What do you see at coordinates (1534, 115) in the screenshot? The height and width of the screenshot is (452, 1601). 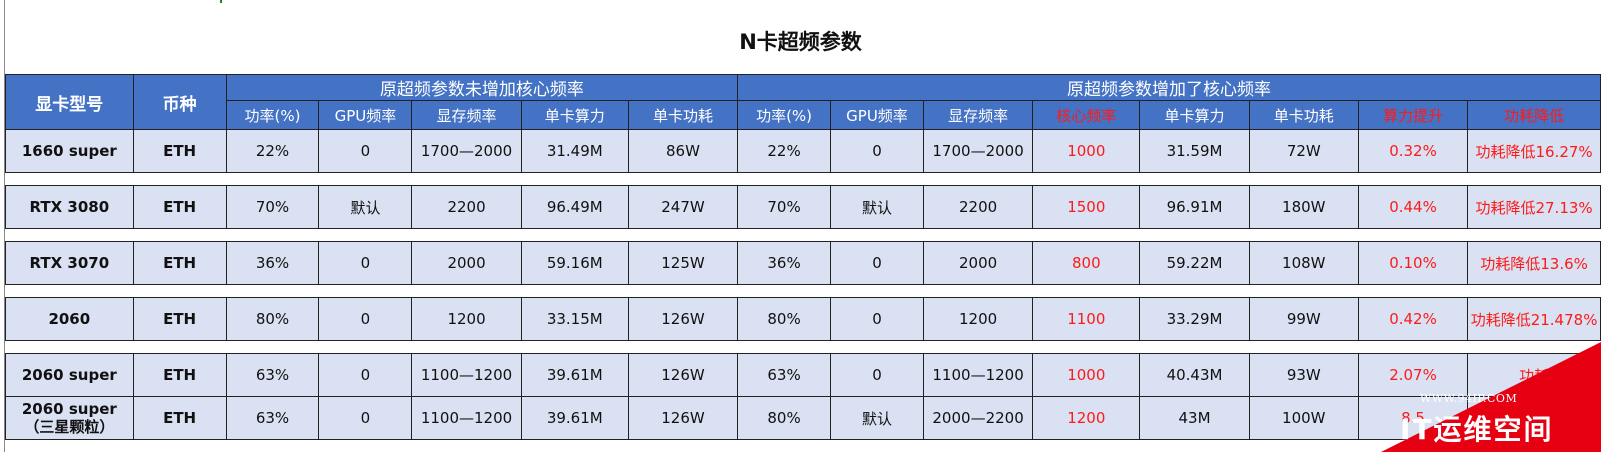 I see `header-a-reduce: 功耗降低` at bounding box center [1534, 115].